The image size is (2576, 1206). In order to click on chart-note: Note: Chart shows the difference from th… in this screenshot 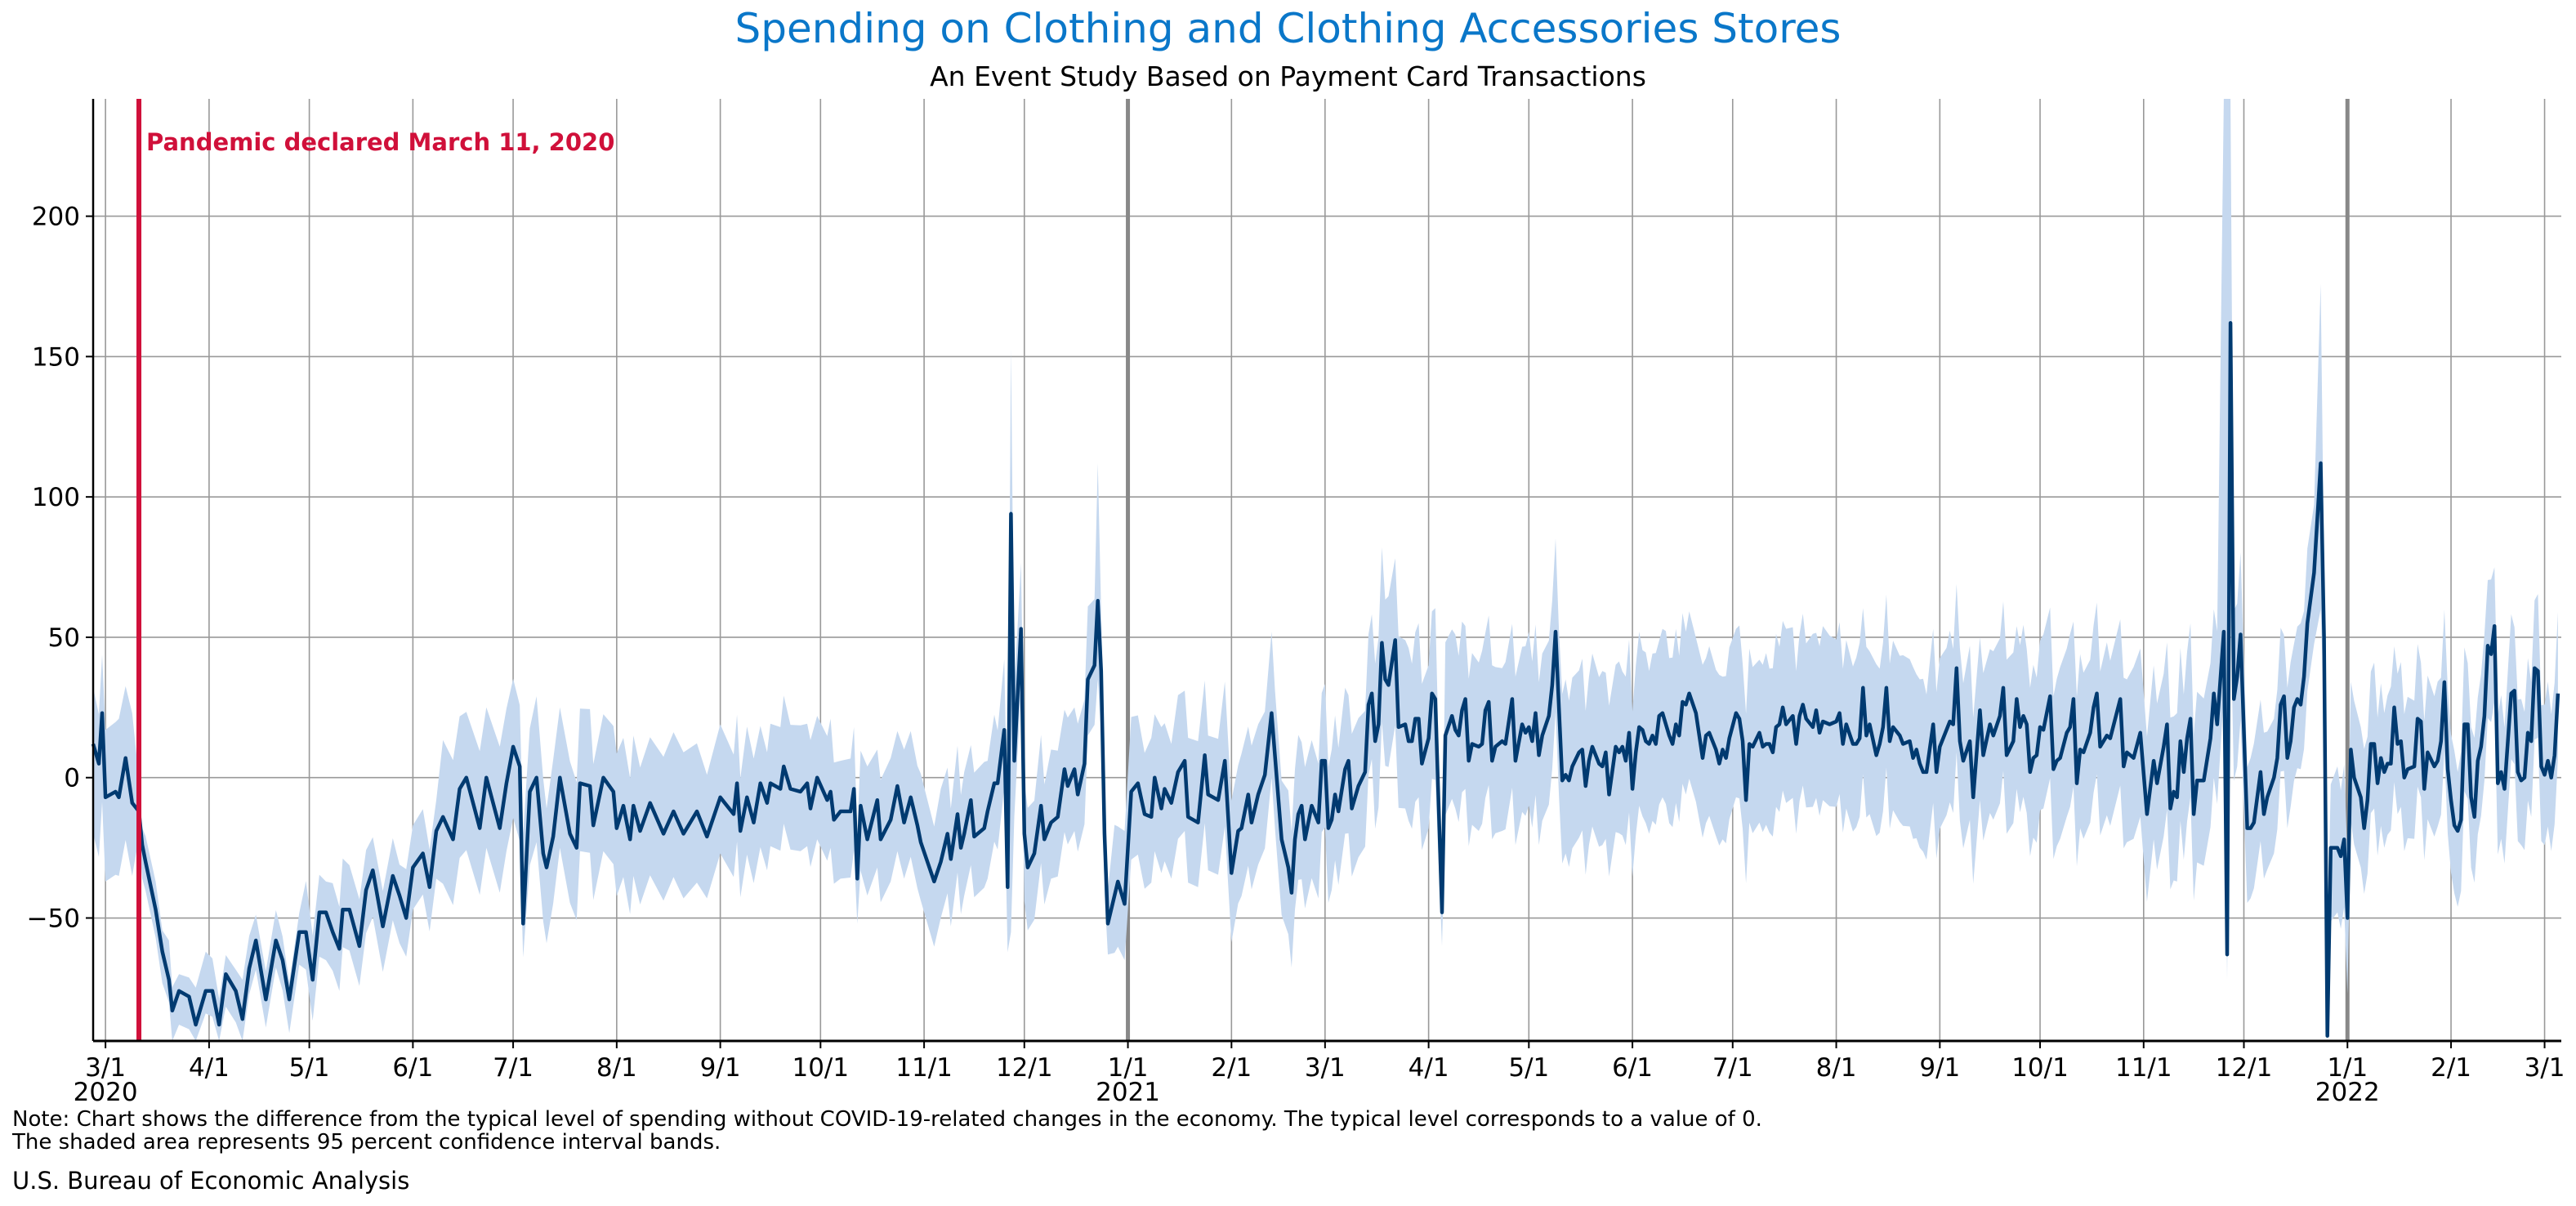, I will do `click(887, 1131)`.